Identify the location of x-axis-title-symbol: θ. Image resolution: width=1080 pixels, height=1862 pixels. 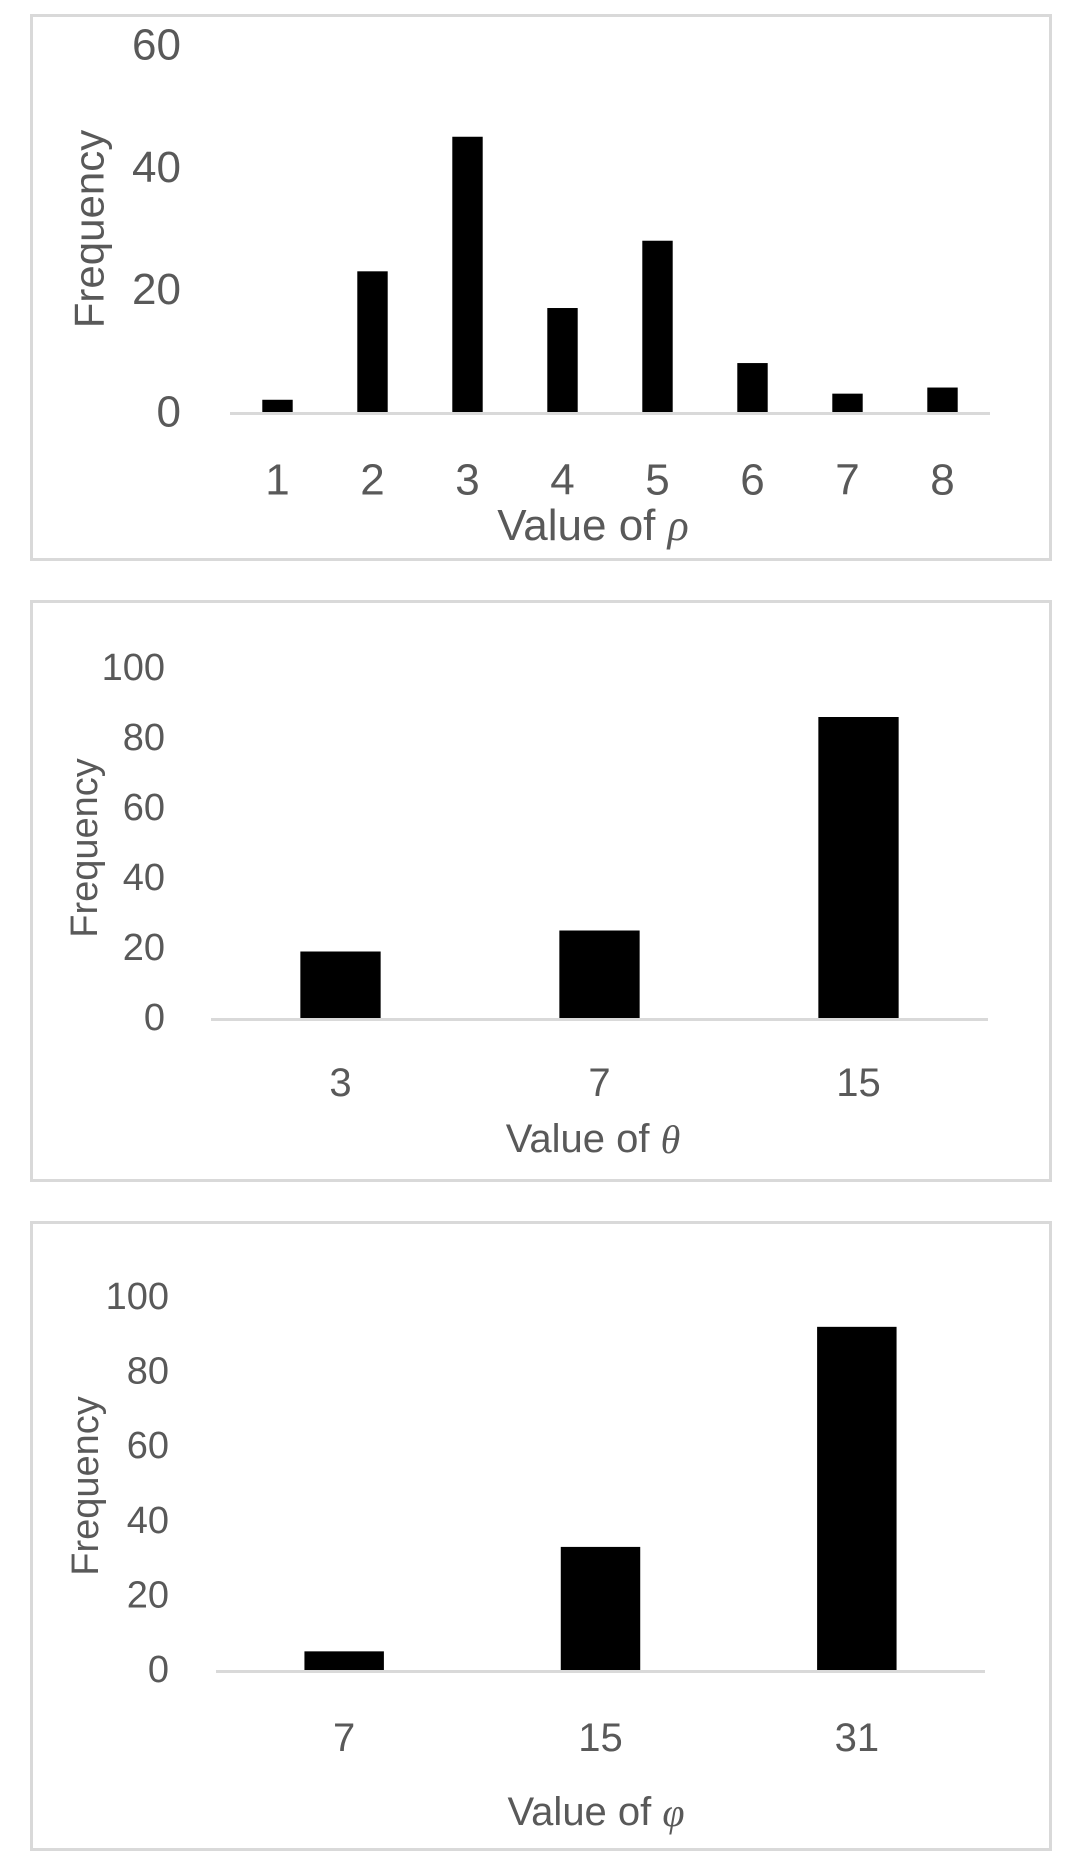
(671, 1139).